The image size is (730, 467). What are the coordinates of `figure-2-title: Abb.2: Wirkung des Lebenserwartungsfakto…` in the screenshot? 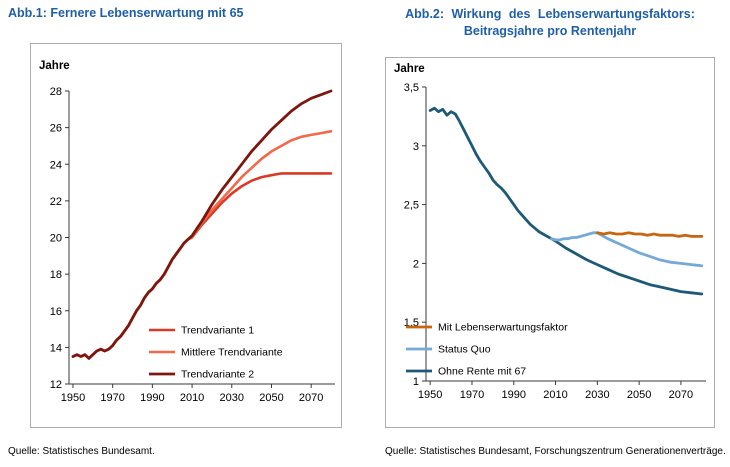 It's located at (550, 23).